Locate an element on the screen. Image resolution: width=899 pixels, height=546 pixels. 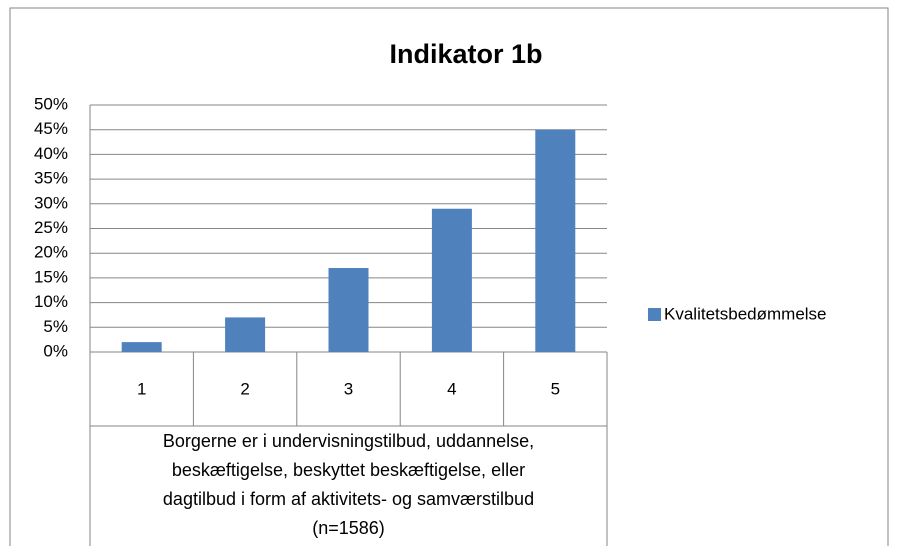
y-tick-label: 15% is located at coordinates (51, 276).